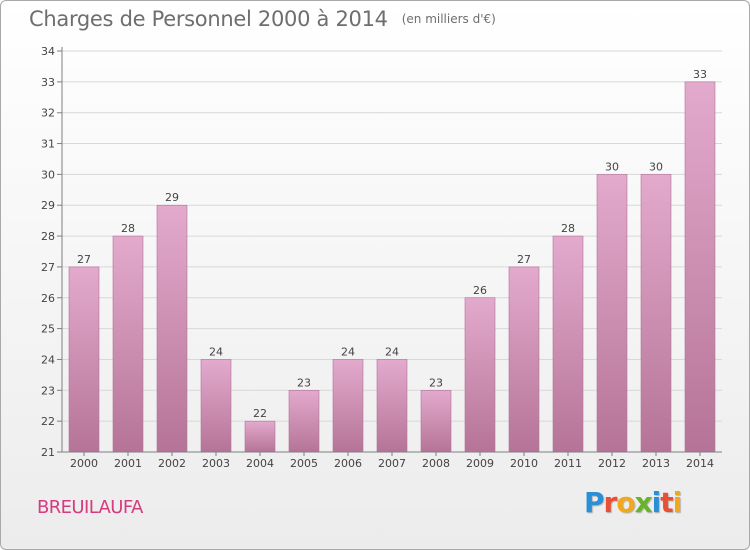  I want to click on y-tick-label: 24, so click(48, 359).